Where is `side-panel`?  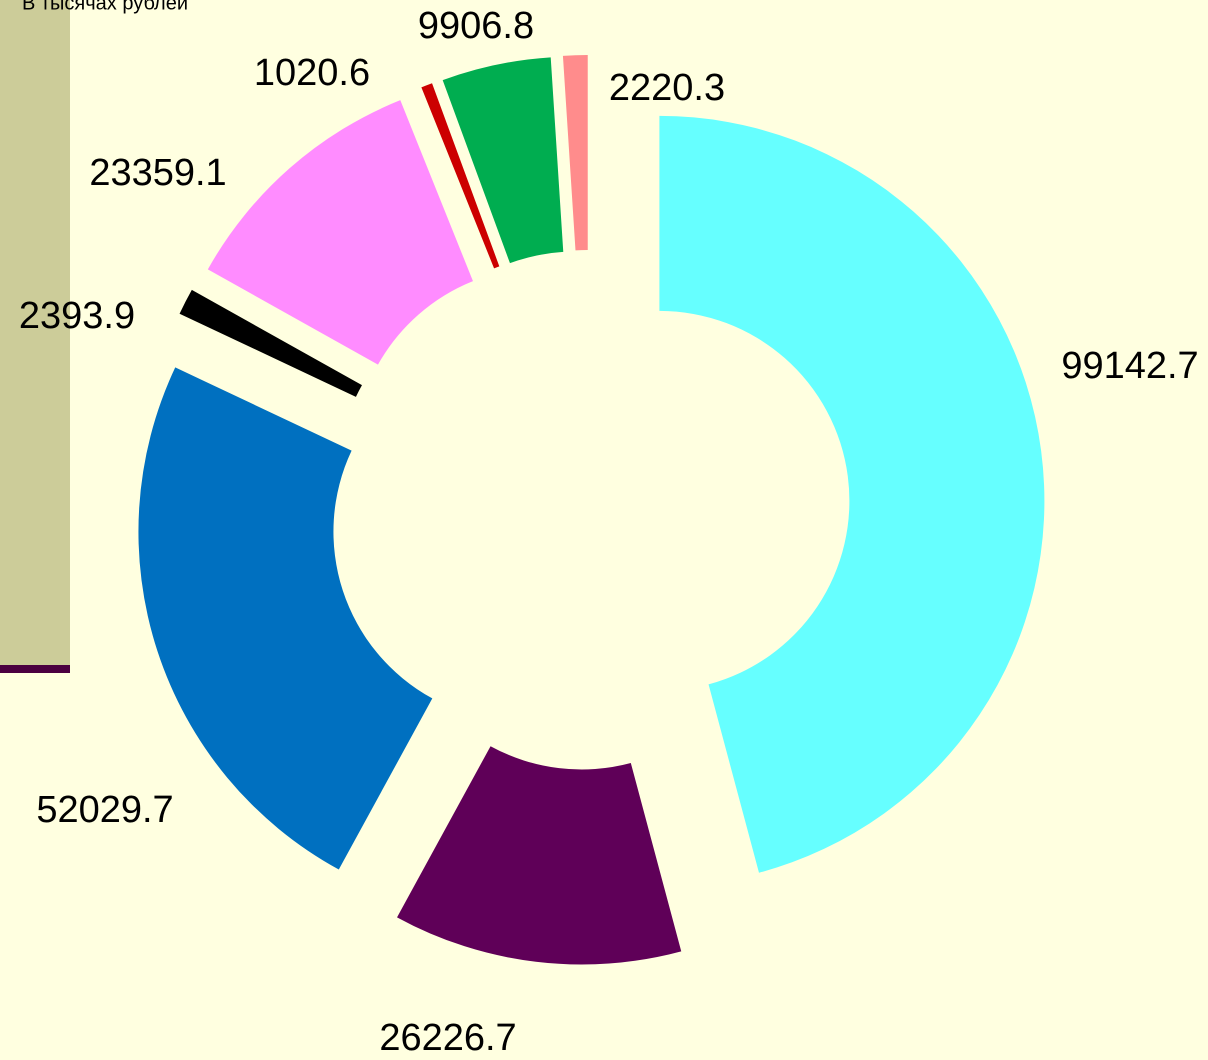 side-panel is located at coordinates (35, 332).